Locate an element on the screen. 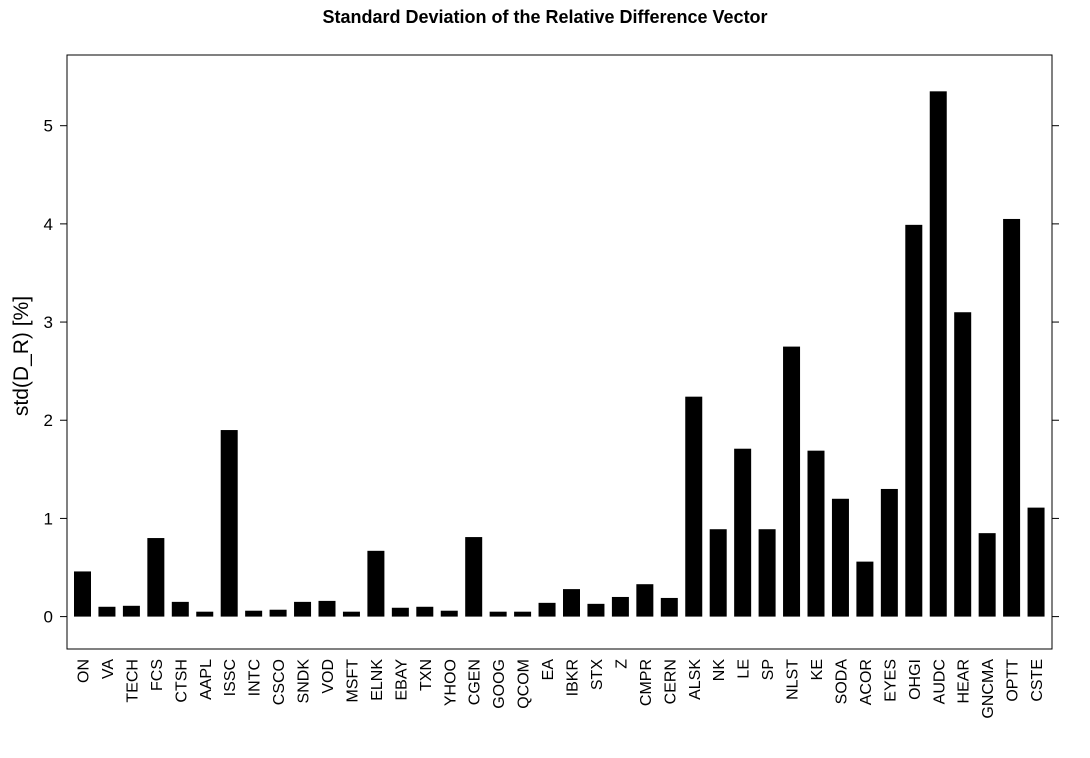 The width and height of the screenshot is (1090, 758). bar-optt is located at coordinates (1012, 417).